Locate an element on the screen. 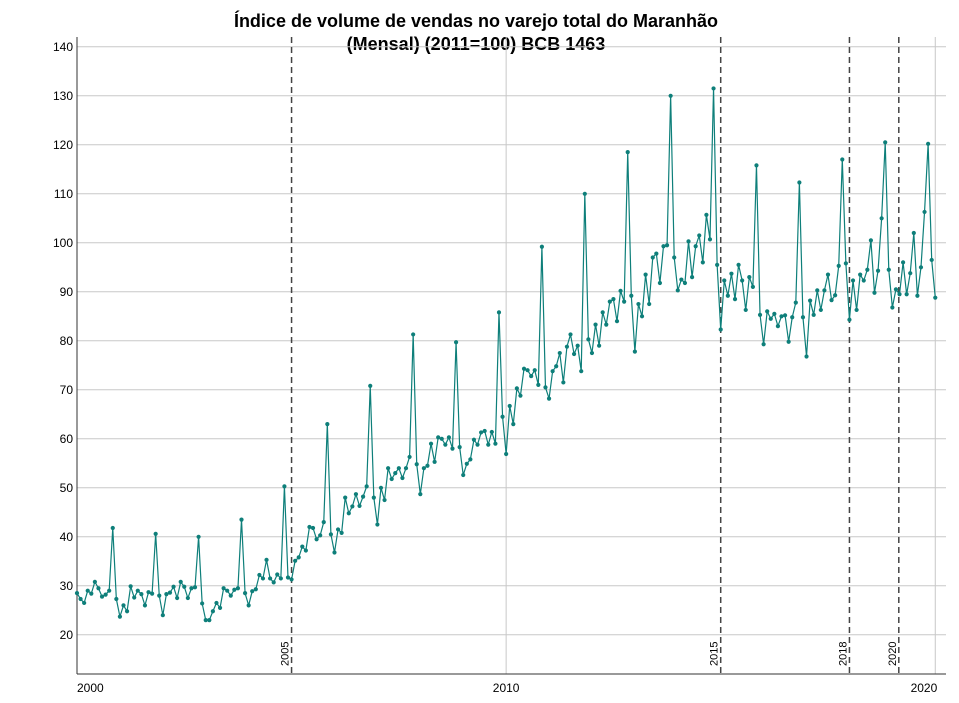 The image size is (959, 703). x-tick-label: 2000 is located at coordinates (90, 688).